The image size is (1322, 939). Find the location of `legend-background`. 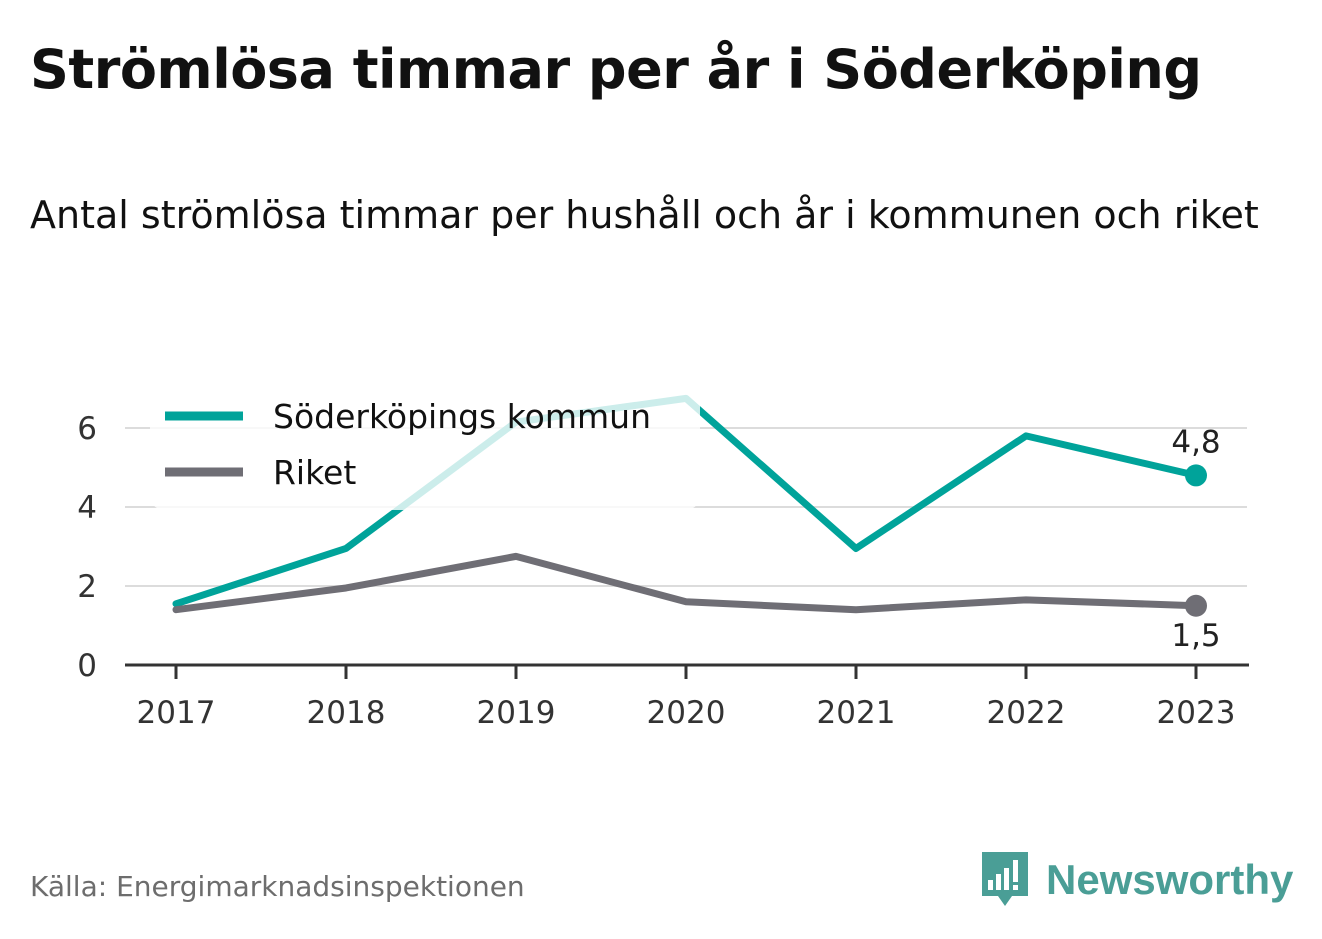

legend-background is located at coordinates (425, 451).